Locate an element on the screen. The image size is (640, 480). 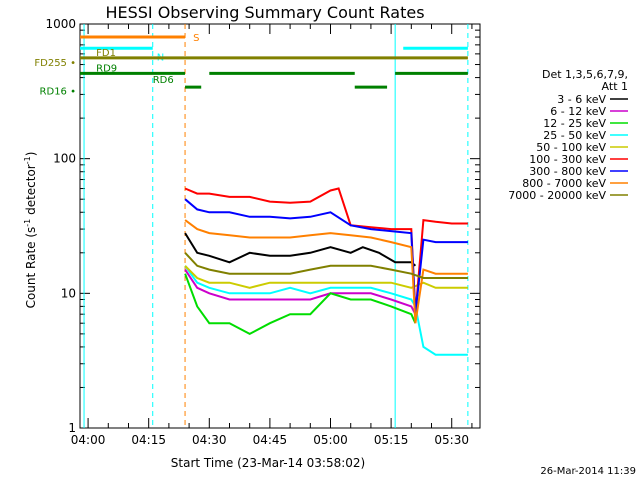
flag-label: RD9 is located at coordinates (106, 68).